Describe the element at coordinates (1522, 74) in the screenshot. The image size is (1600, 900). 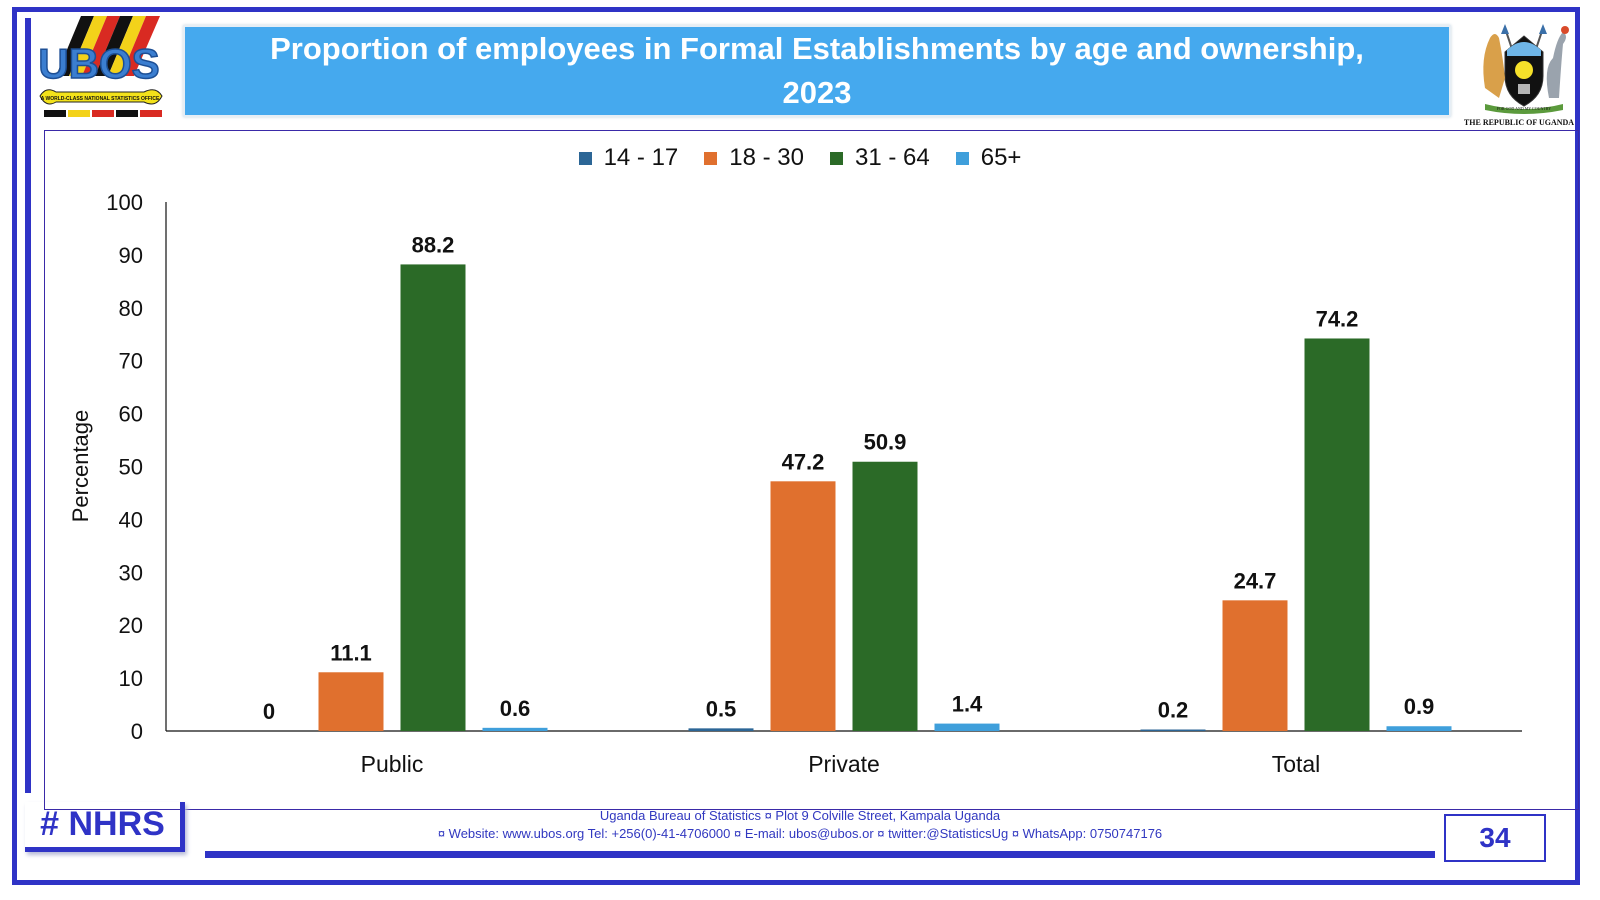
I see `coat-of-arms-icon: FOR GOD AND MY COUNTRY` at that location.